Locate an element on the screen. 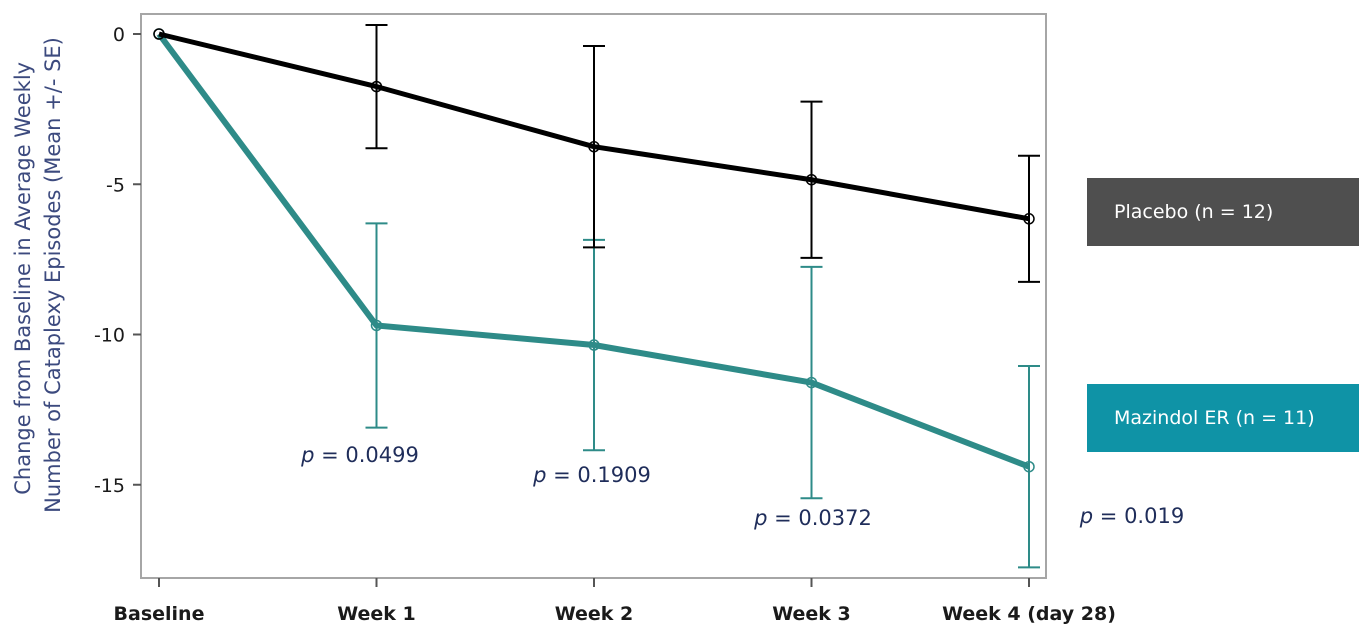  y-tick-label: -15 is located at coordinates (109, 486).